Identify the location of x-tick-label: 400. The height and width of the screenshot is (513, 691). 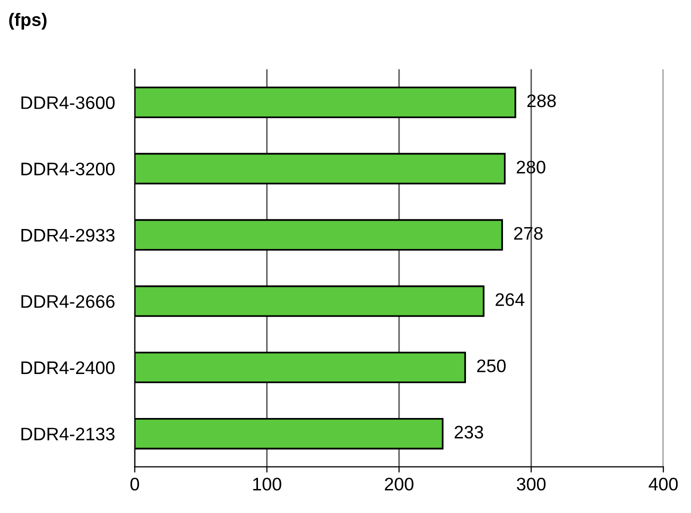
(663, 484).